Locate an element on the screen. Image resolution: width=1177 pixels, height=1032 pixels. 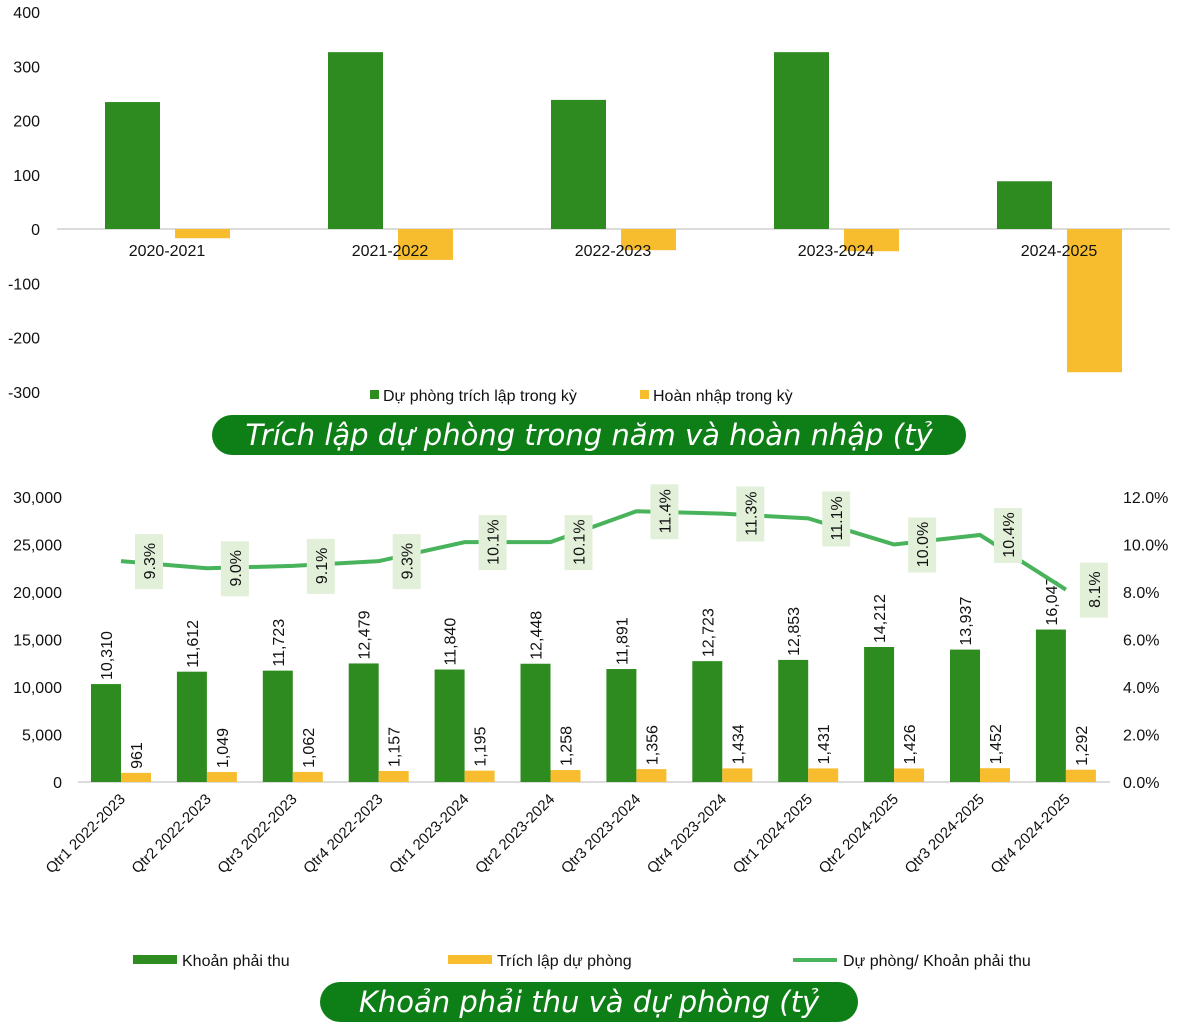
ratio-label: 9.0% is located at coordinates (236, 568).